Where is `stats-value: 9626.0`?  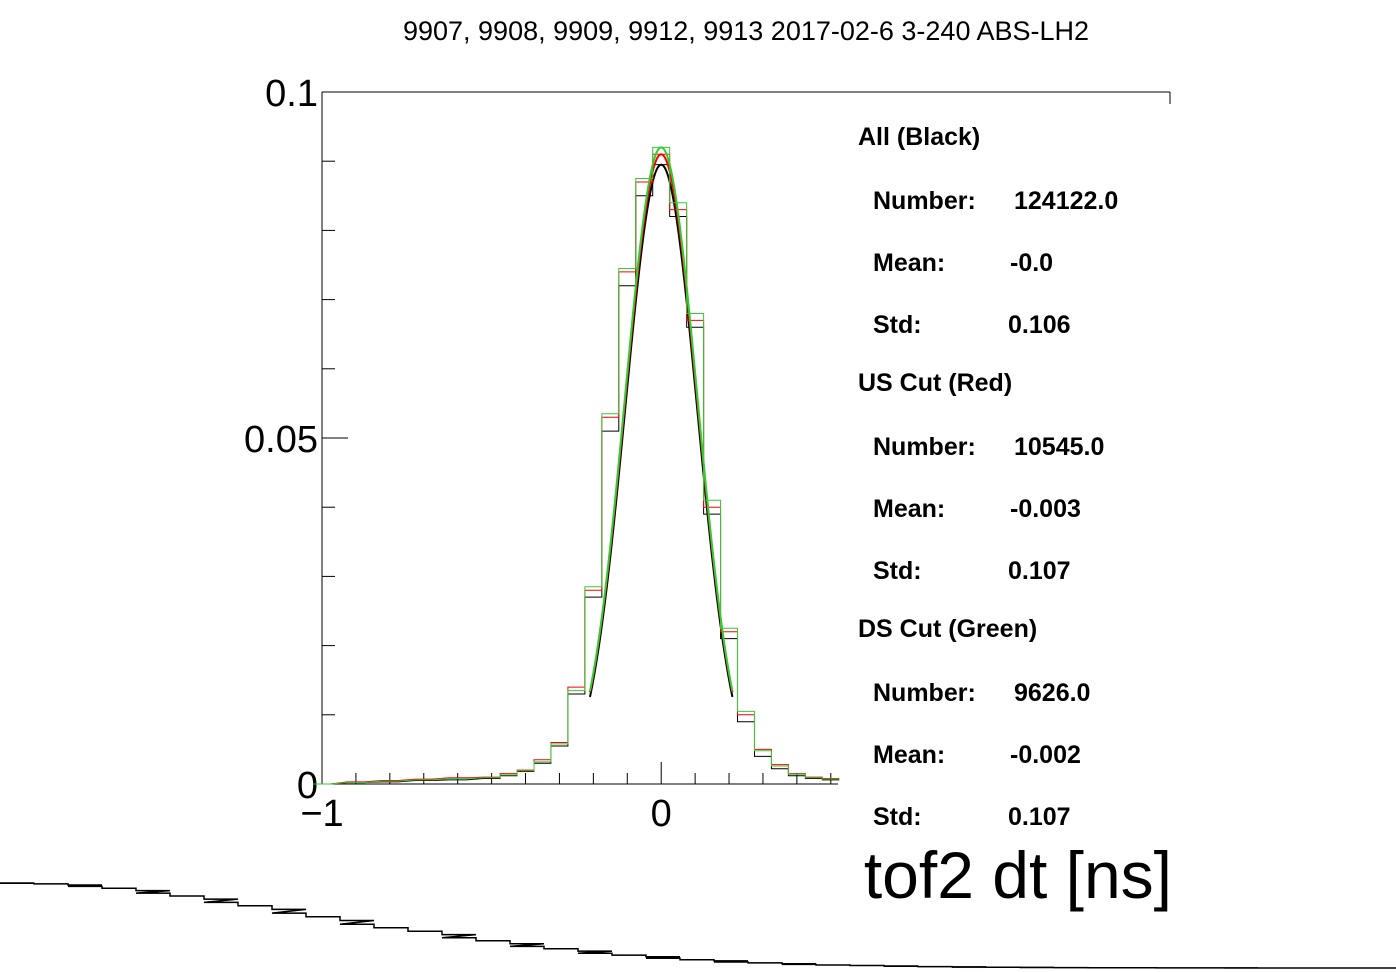 stats-value: 9626.0 is located at coordinates (1052, 693).